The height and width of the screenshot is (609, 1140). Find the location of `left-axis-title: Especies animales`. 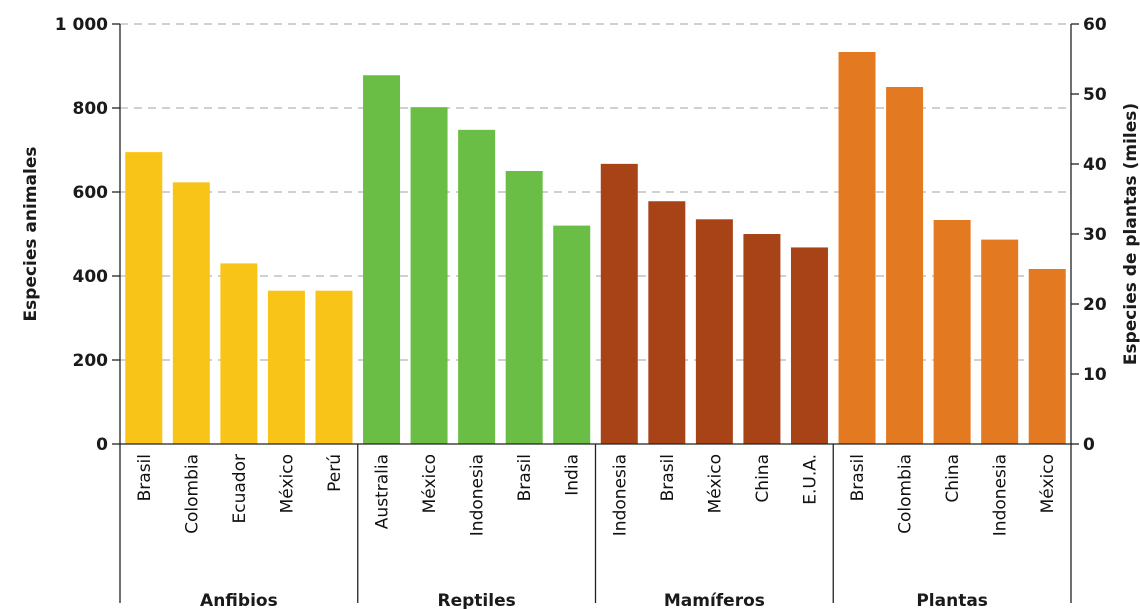

left-axis-title: Especies animales is located at coordinates (31, 234).